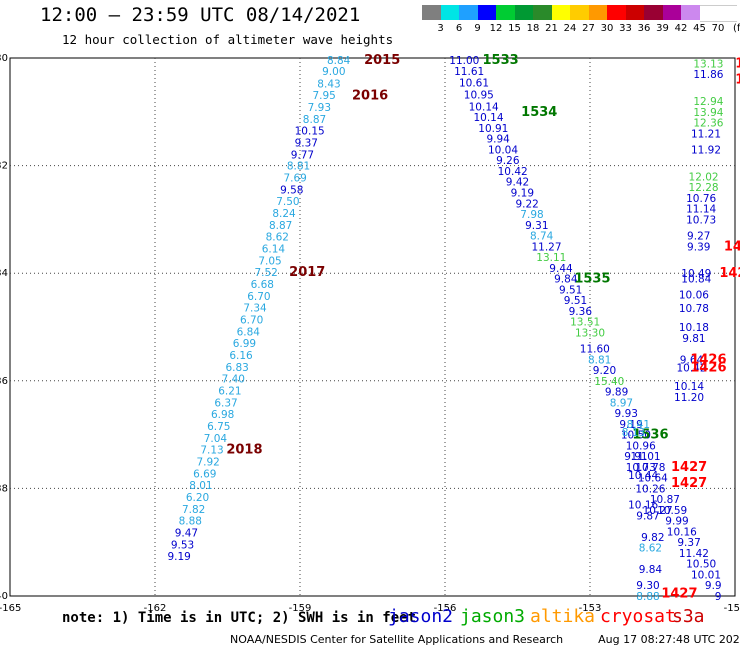 The width and height of the screenshot is (740, 650). I want to click on wave-height-label: 7.04, so click(216, 439).